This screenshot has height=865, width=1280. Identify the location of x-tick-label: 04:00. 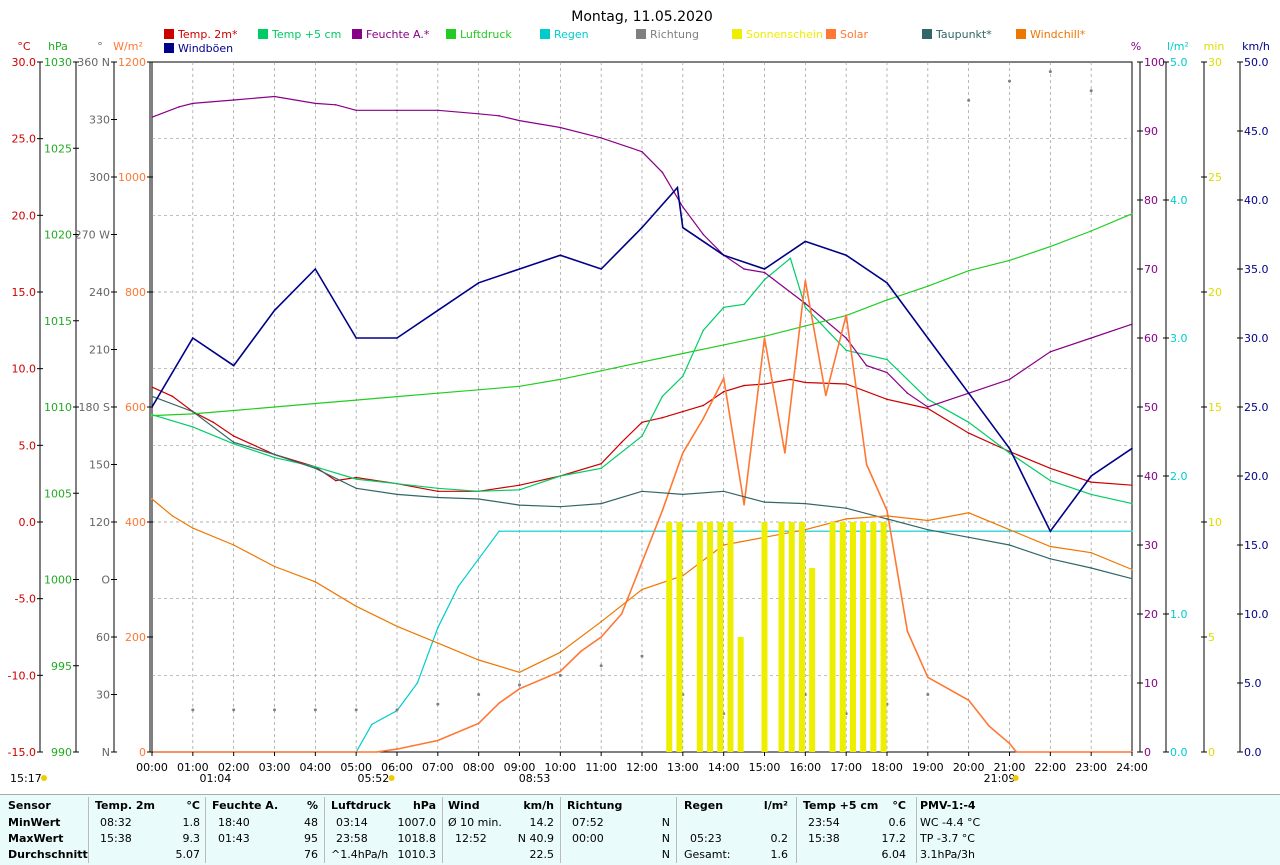
(315, 767).